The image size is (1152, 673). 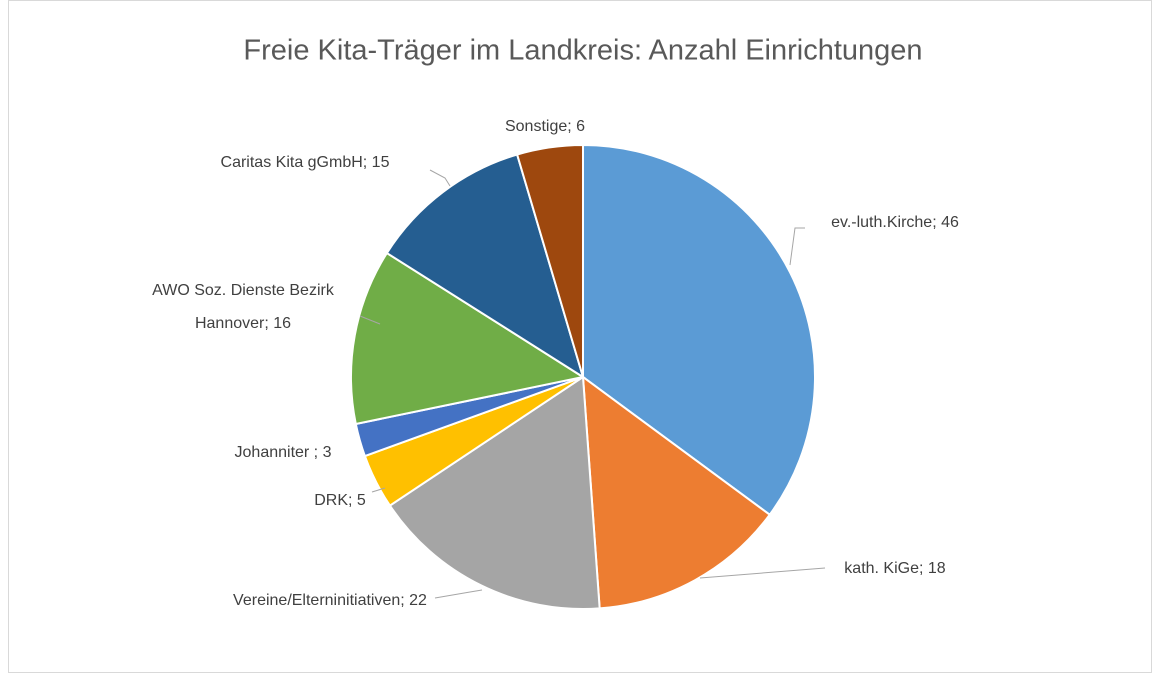 What do you see at coordinates (283, 452) in the screenshot?
I see `data-label: Johanniter ; 3` at bounding box center [283, 452].